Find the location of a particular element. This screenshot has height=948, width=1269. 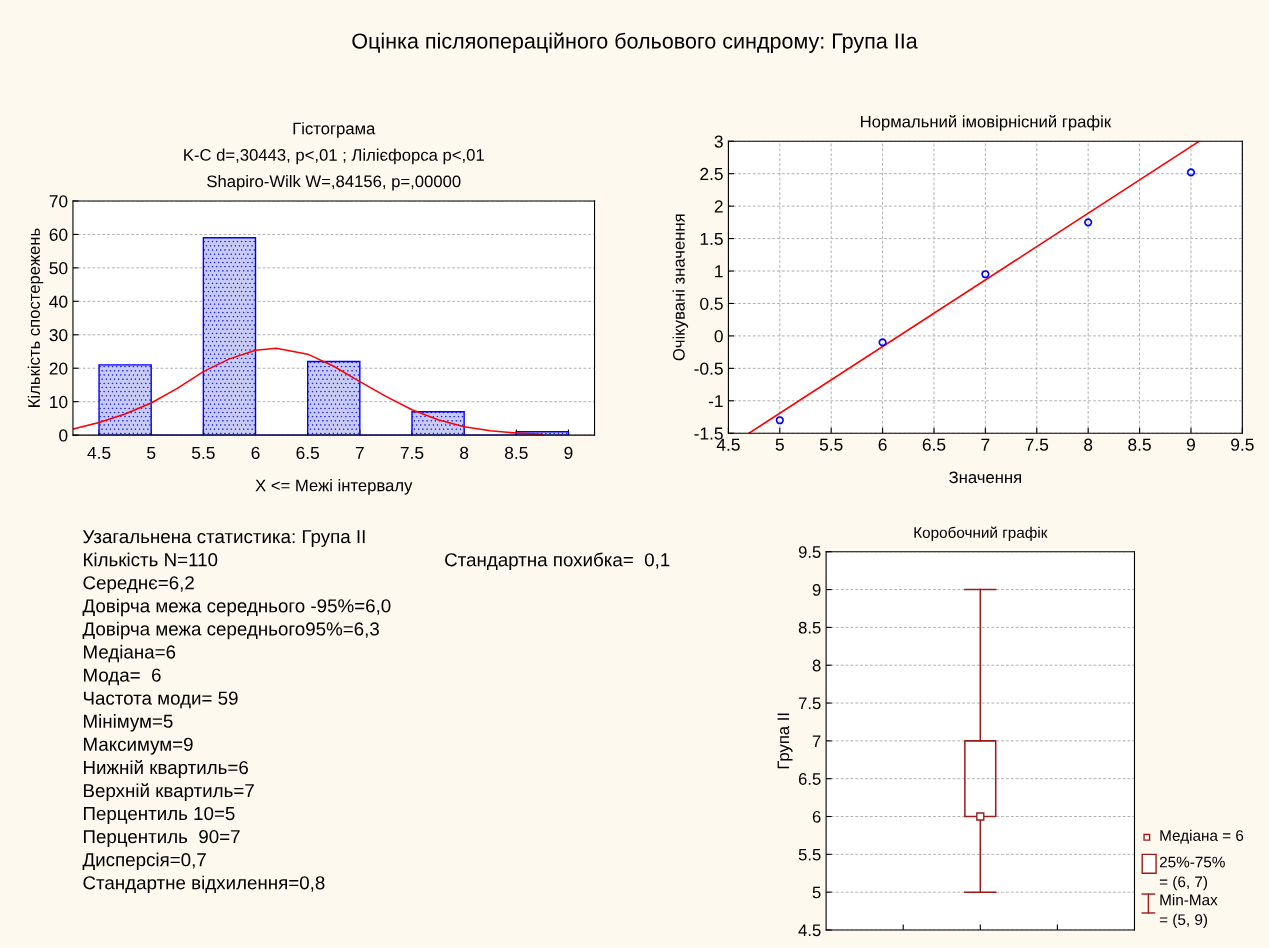

text: Максимум=9 is located at coordinates (138, 746).